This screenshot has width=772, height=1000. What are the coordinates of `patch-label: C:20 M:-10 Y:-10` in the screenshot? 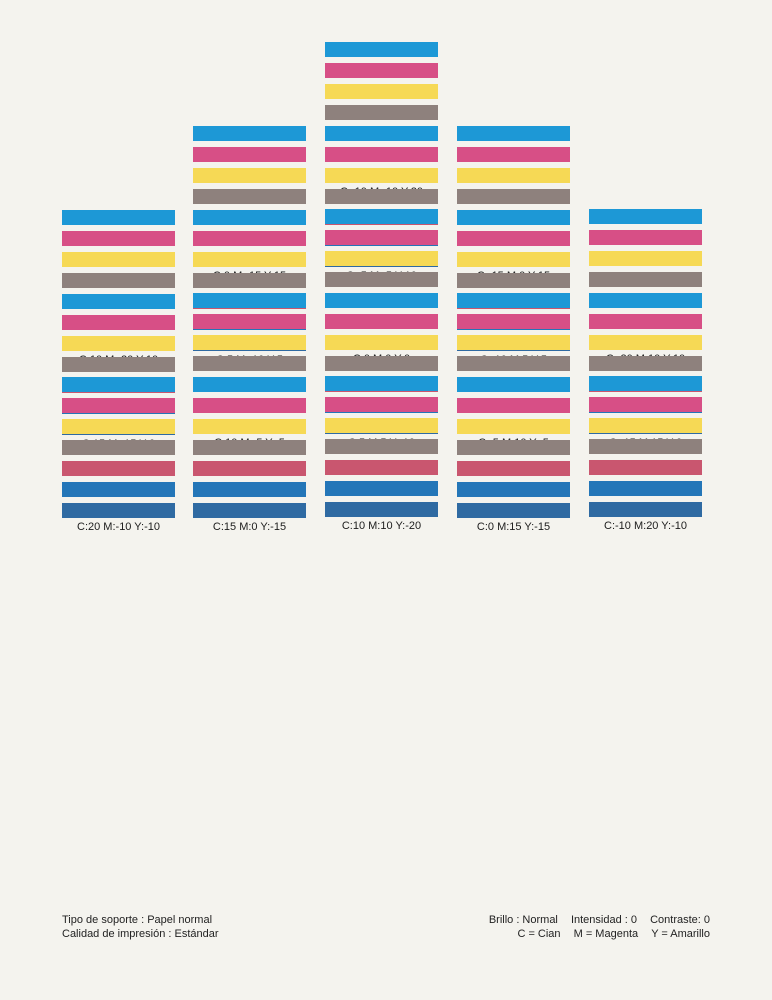 It's located at (118, 527).